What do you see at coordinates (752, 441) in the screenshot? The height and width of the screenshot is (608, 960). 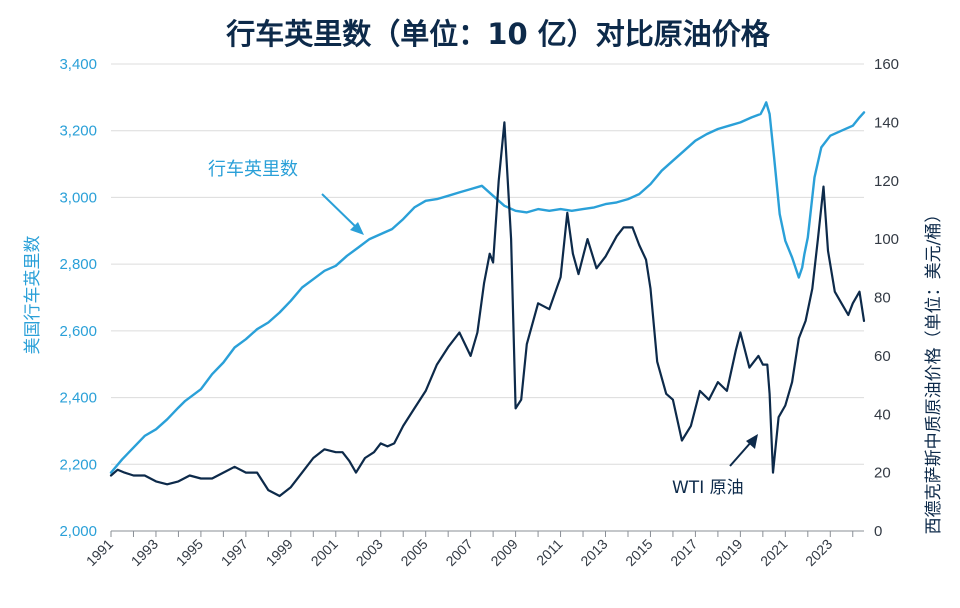 I see `annotation-wti-arrowhead` at bounding box center [752, 441].